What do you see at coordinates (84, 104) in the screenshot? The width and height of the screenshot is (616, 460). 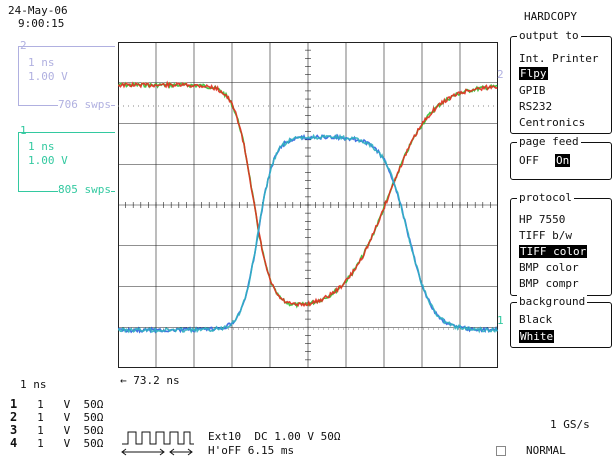 I see `channel2-sweeps: 706 swps` at bounding box center [84, 104].